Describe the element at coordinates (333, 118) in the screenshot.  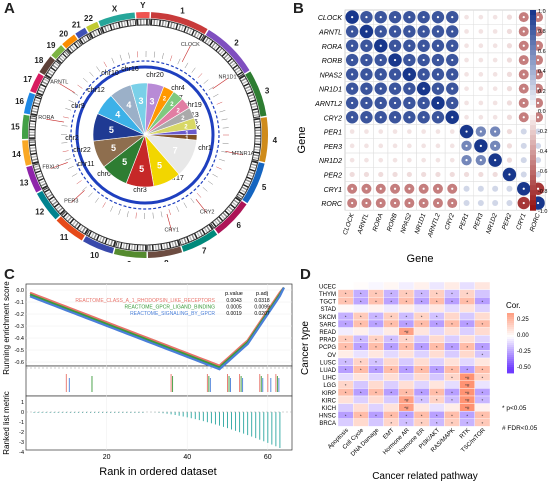
I see `row-label-cry2: CRY2` at that location.